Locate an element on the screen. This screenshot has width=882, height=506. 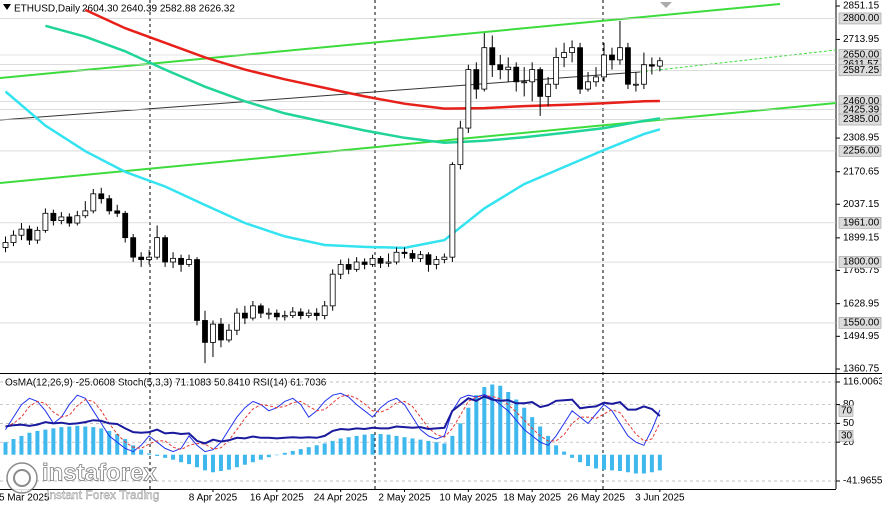
watermark-tagline: Instant Forex Trading is located at coordinates (102, 495).